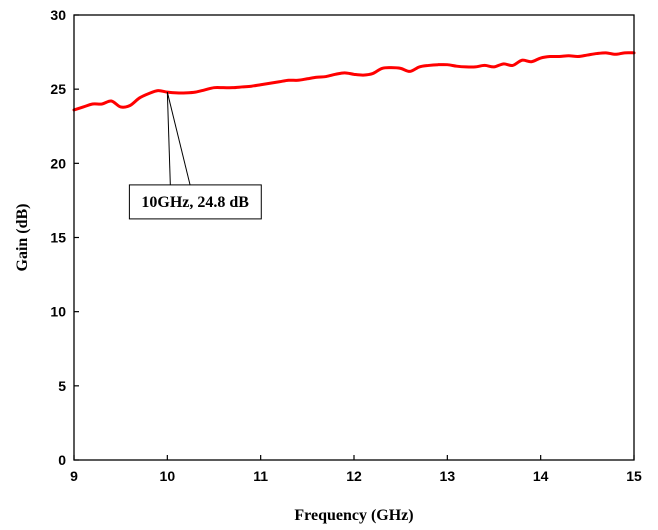  I want to click on x-tick-label: 9, so click(74, 476).